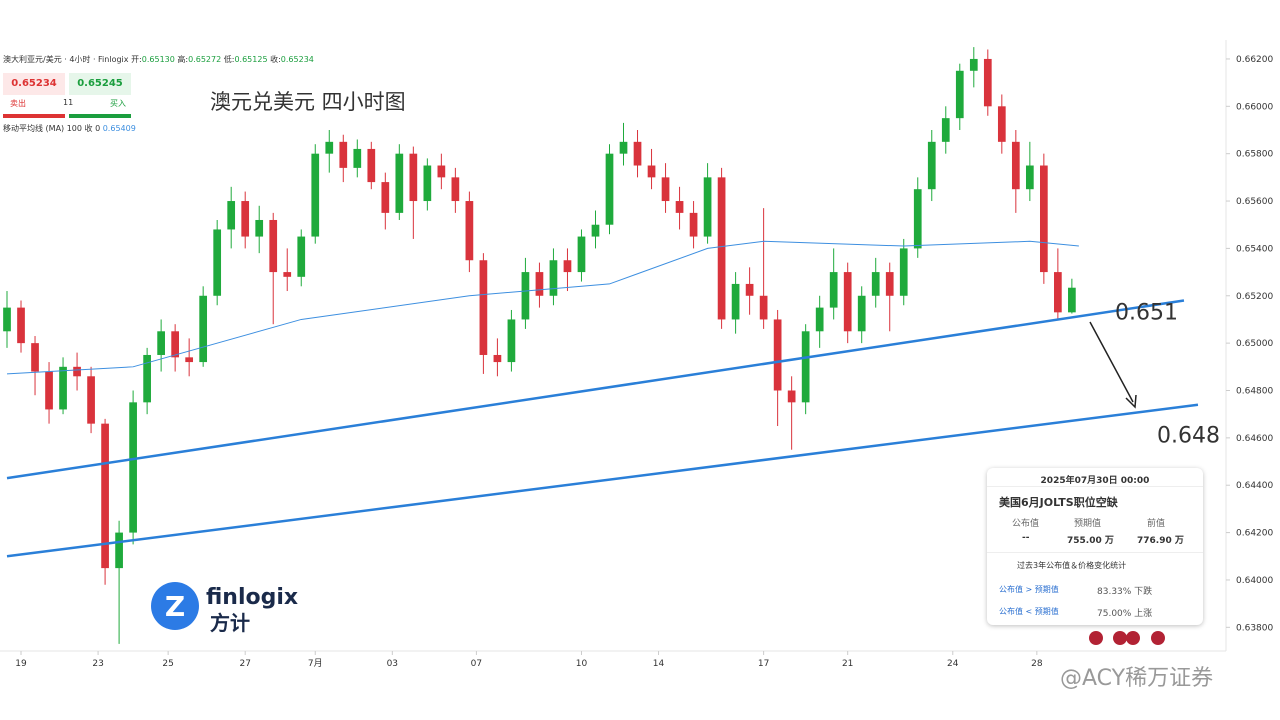  Describe the element at coordinates (1254, 534) in the screenshot. I see `y-tick-label: 0.64200` at that location.